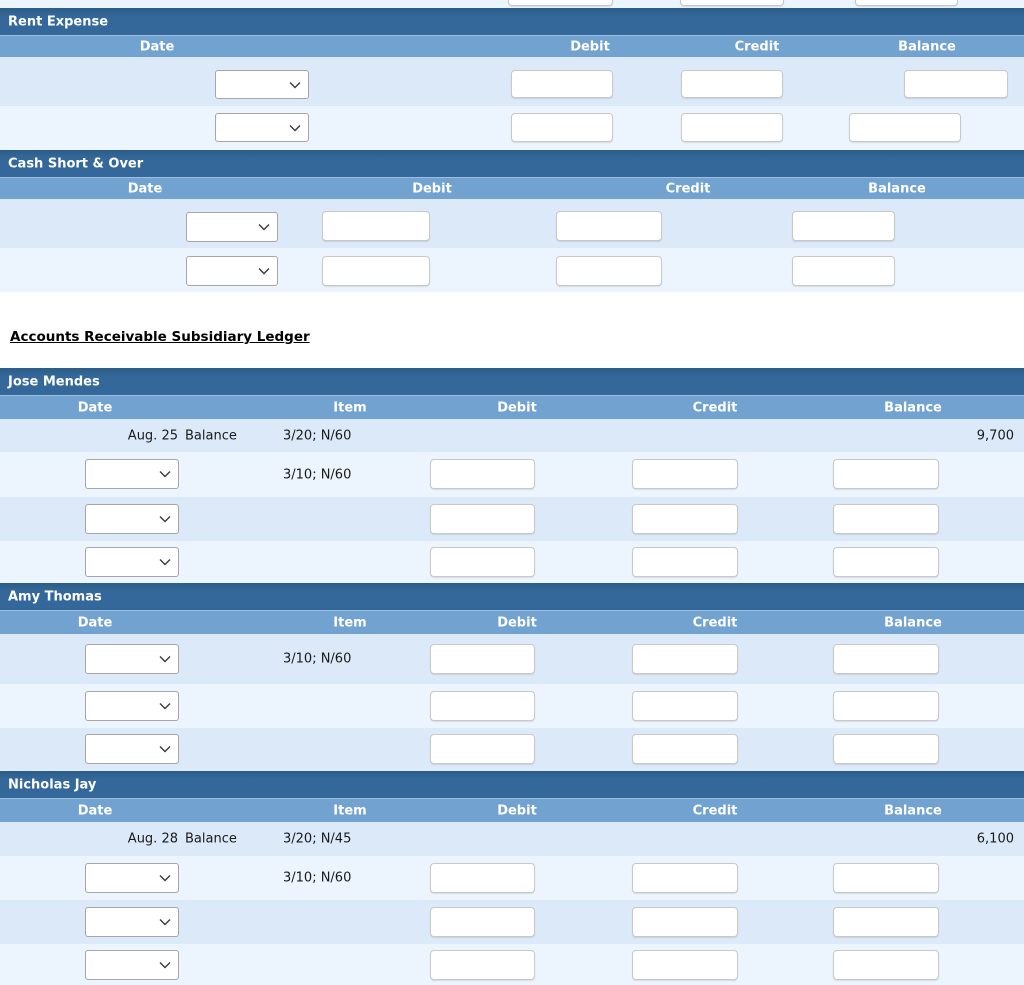  I want to click on balance-row: Aug. 25 Balance 3/20; N/60 9,700, so click(512, 435).